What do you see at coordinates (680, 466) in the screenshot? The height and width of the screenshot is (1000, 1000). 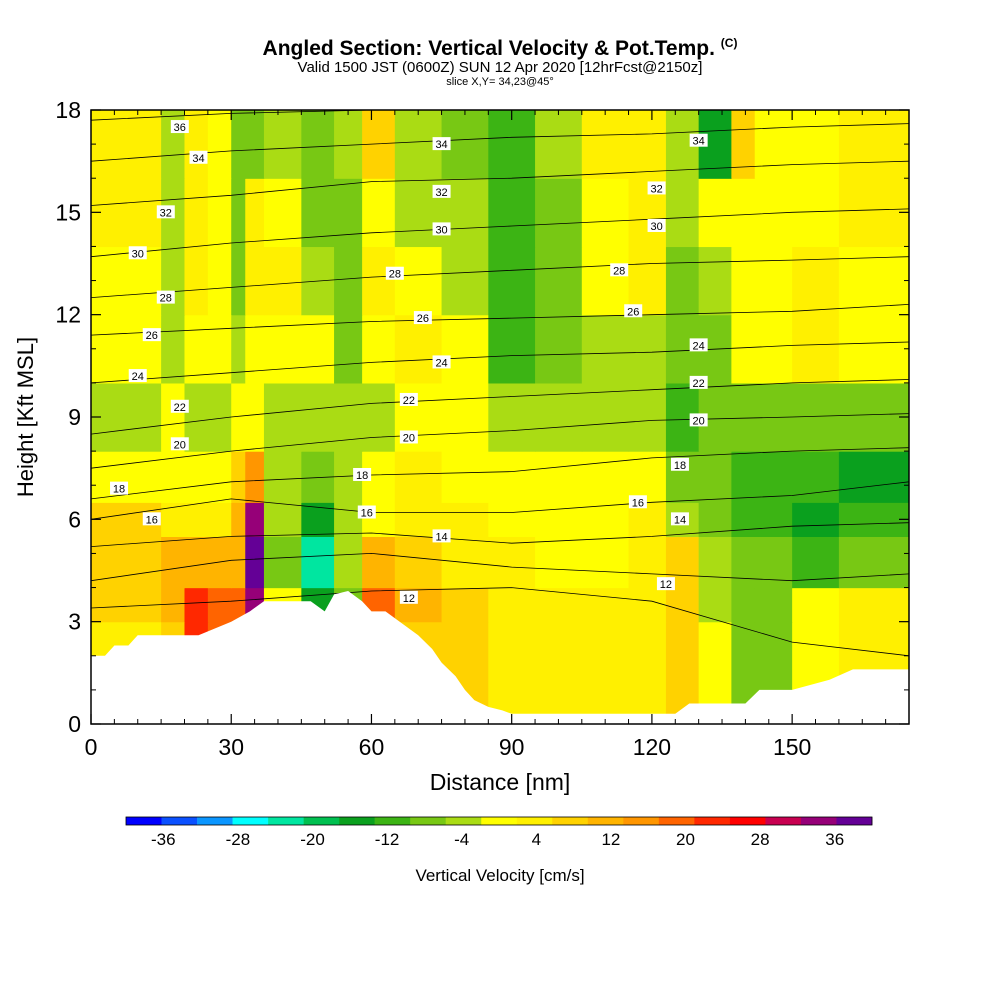 I see `contour-label: 18` at bounding box center [680, 466].